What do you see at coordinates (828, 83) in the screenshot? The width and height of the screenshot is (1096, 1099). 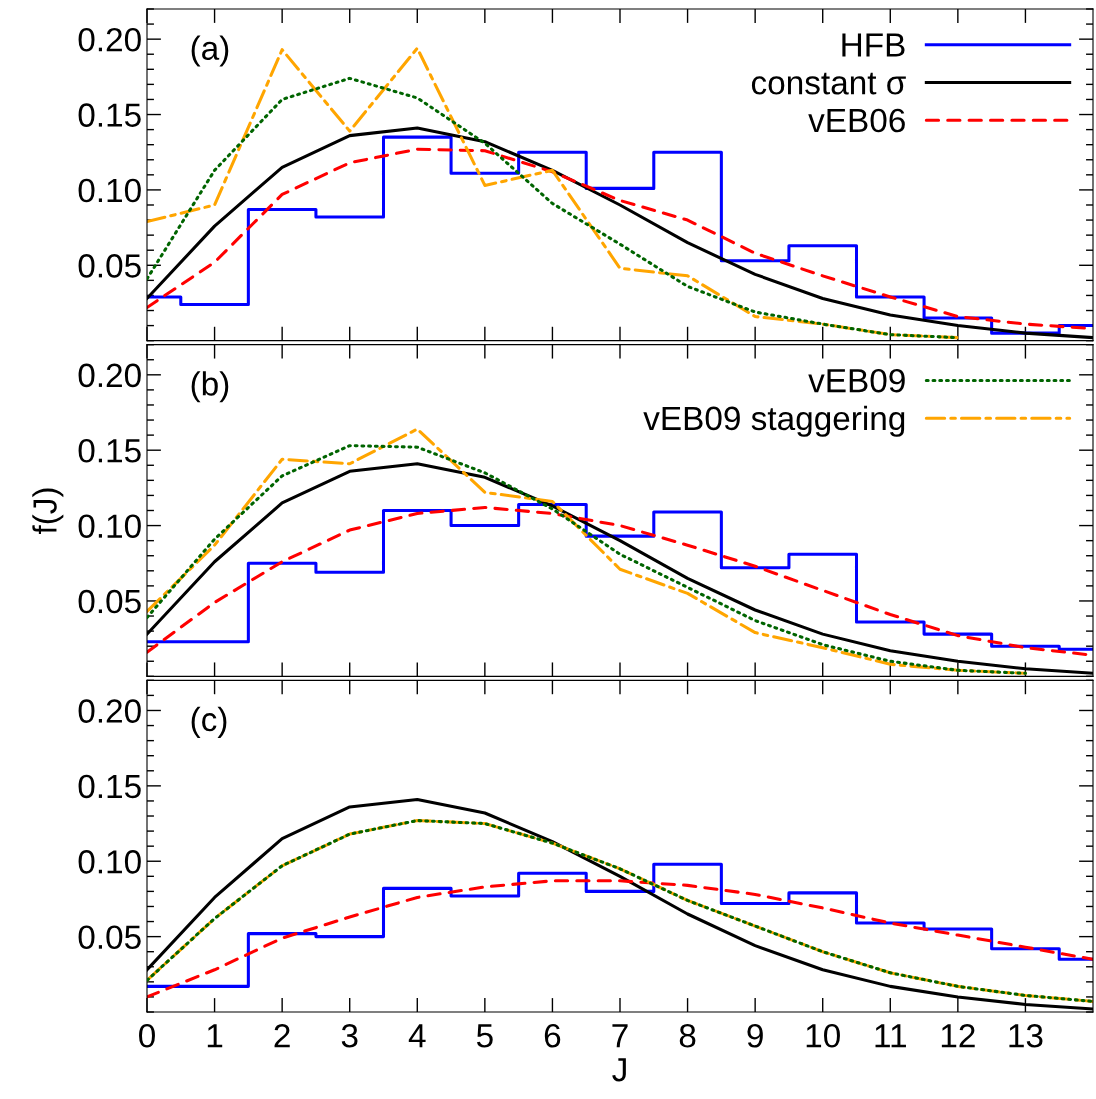 I see `legend-label: constant σ` at bounding box center [828, 83].